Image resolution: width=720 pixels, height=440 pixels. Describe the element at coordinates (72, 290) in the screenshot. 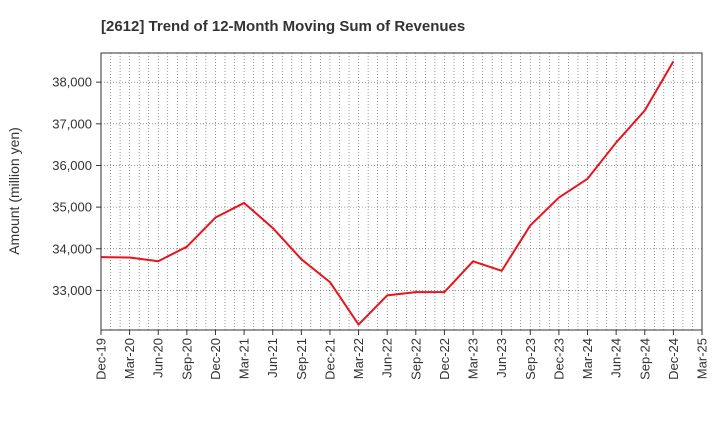

I see `y-tick-label: 33,000` at that location.